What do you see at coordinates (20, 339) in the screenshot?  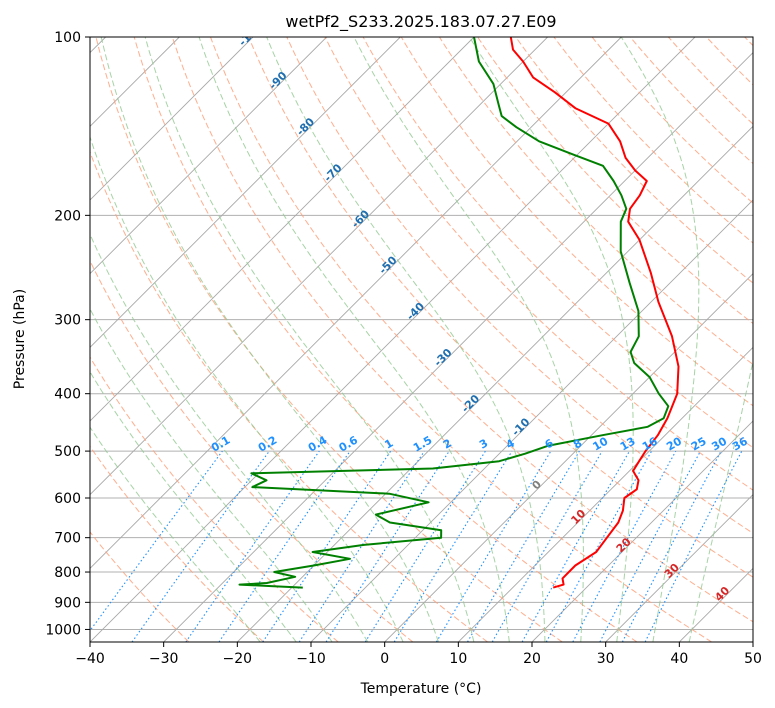 I see `y-axis-label: Pressure (hPa)` at bounding box center [20, 339].